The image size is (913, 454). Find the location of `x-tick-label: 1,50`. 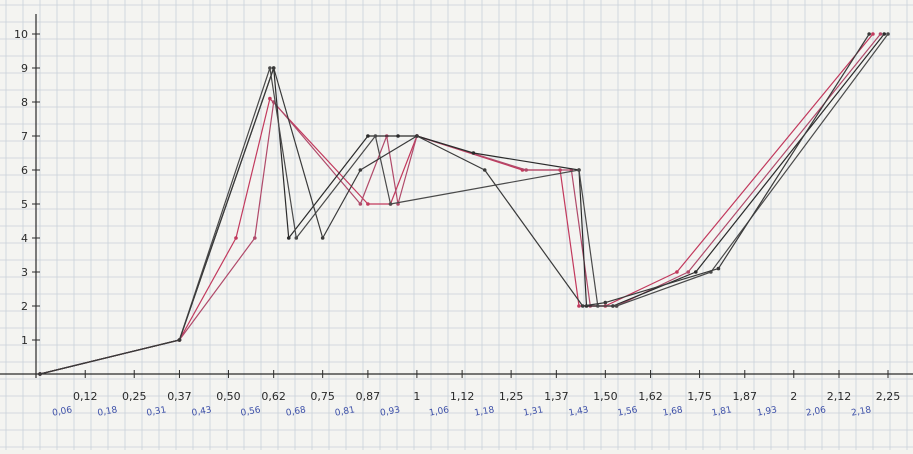

x-tick-label: 1,50 is located at coordinates (605, 396).